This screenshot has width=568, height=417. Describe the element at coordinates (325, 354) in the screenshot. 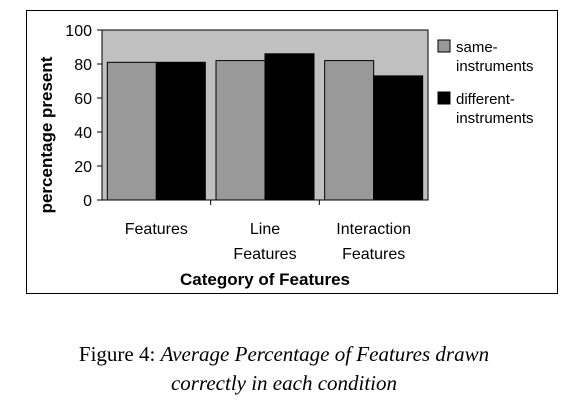

I see `caption-title: Average Percentage of Features drawn` at that location.